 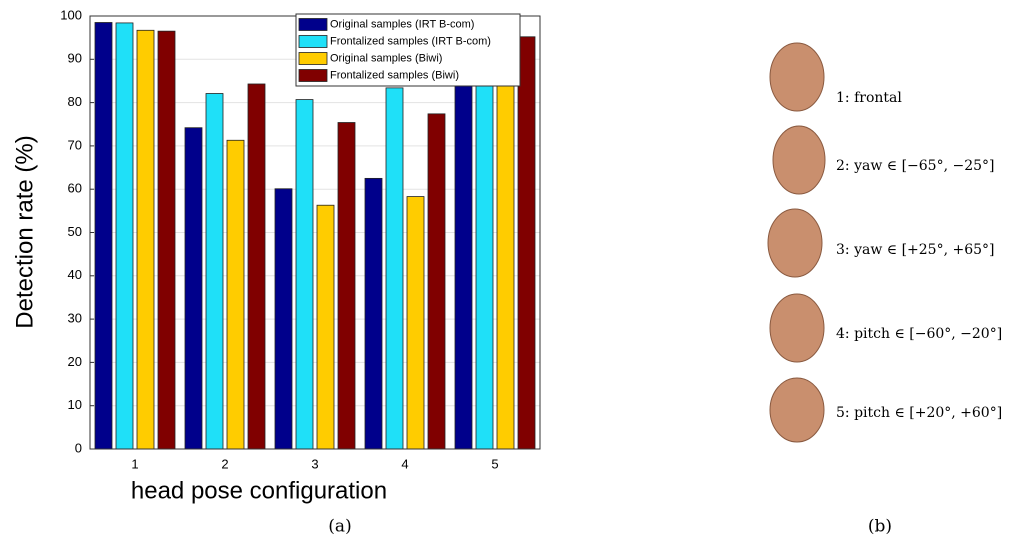 What do you see at coordinates (134, 463) in the screenshot?
I see `x-tick-label: 1` at bounding box center [134, 463].